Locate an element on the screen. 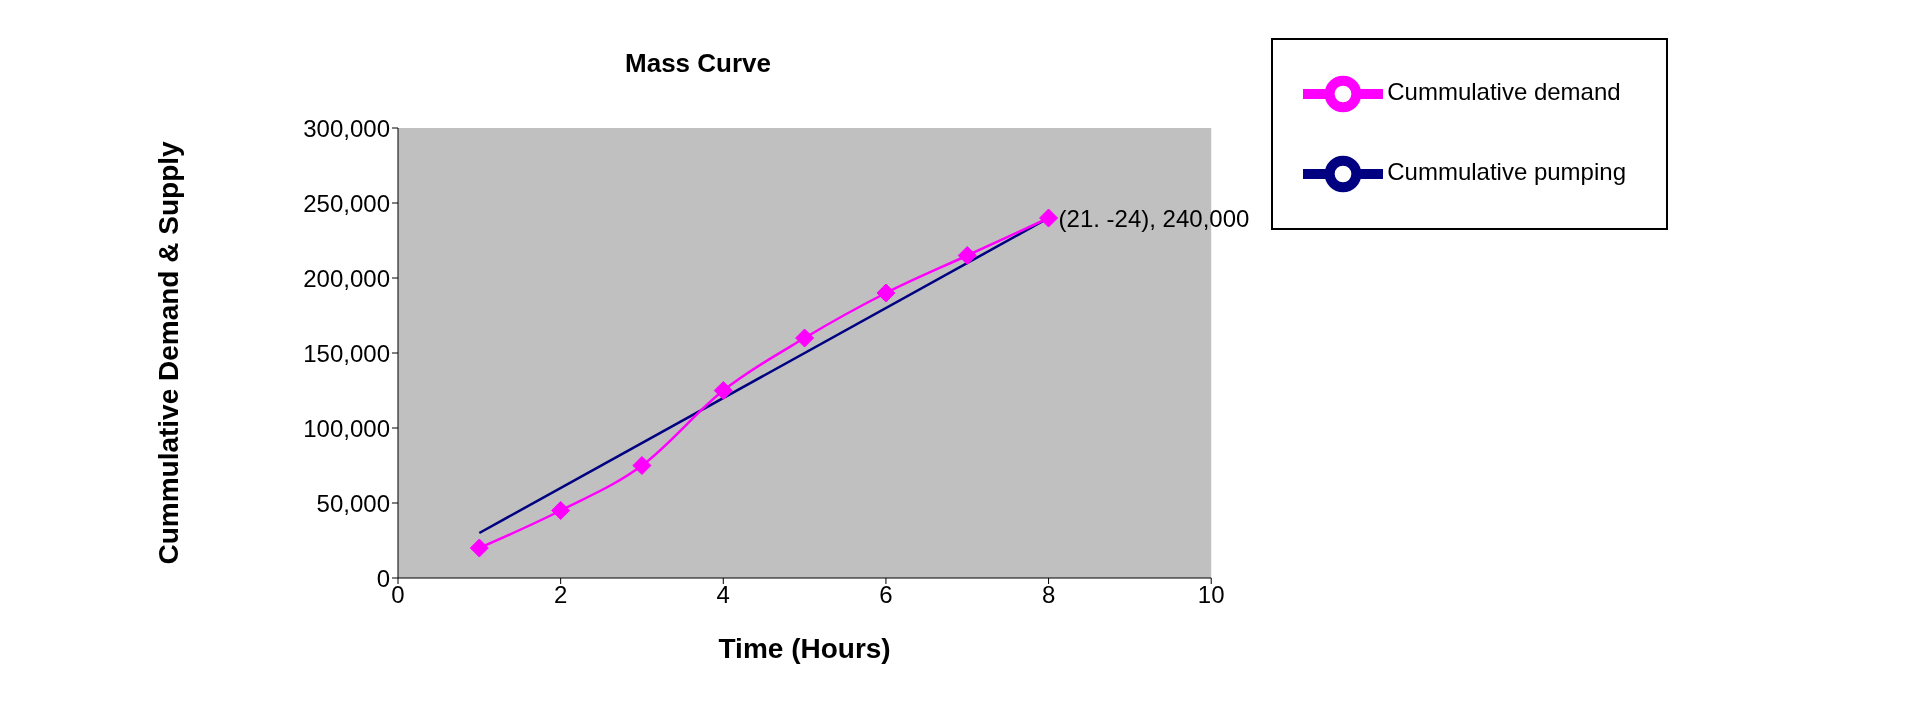 The height and width of the screenshot is (721, 1920). y-tick-label: 100,000 is located at coordinates (346, 428).